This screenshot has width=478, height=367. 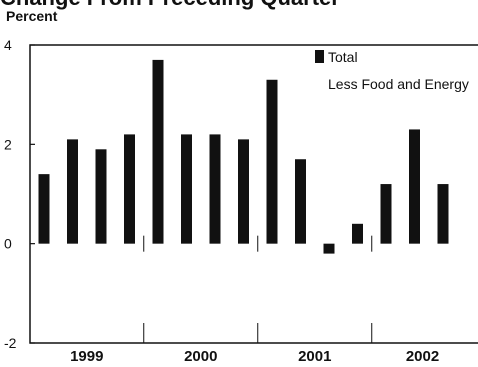 What do you see at coordinates (10, 343) in the screenshot?
I see `y-tick-label: -2` at bounding box center [10, 343].